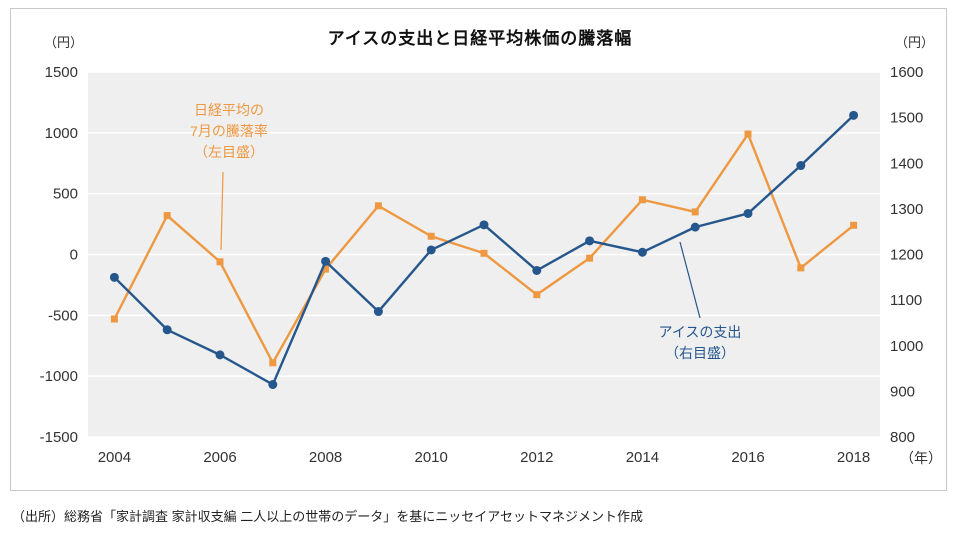 This screenshot has width=960, height=538. Describe the element at coordinates (690, 280) in the screenshot. I see `ice-callout-line` at that location.